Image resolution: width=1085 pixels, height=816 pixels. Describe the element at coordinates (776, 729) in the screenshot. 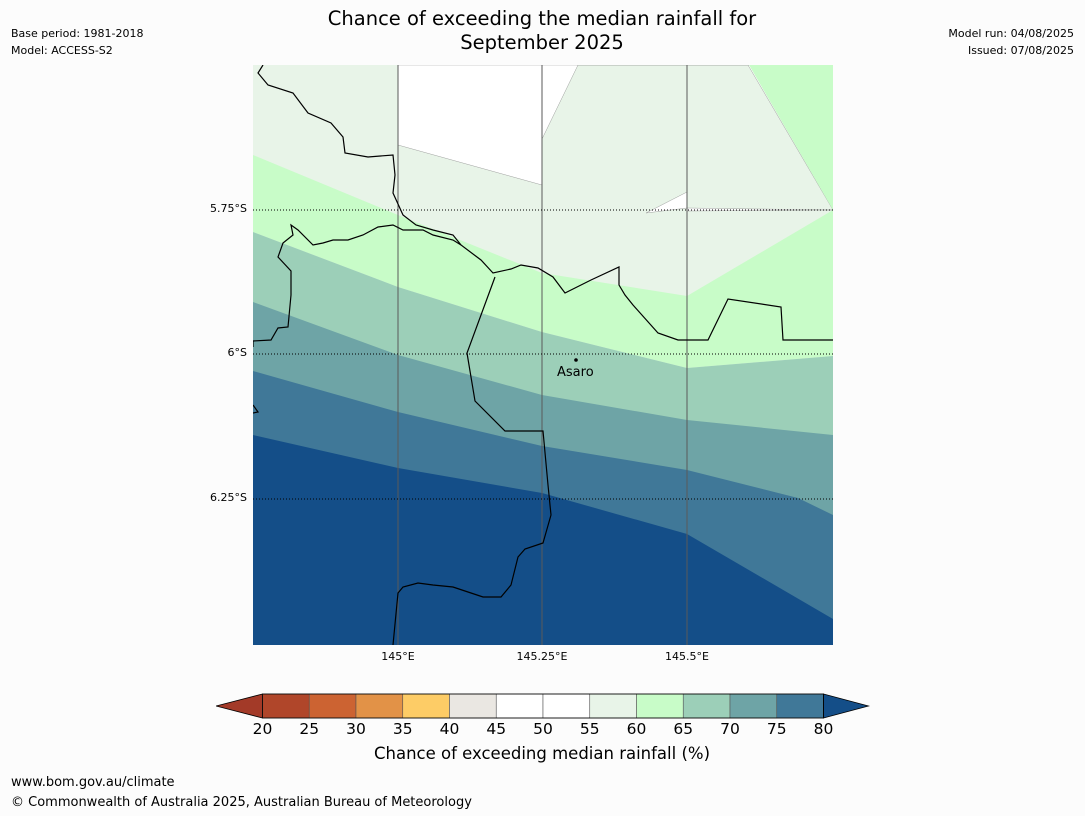

I see `colorbar-tick-label: 75` at that location.